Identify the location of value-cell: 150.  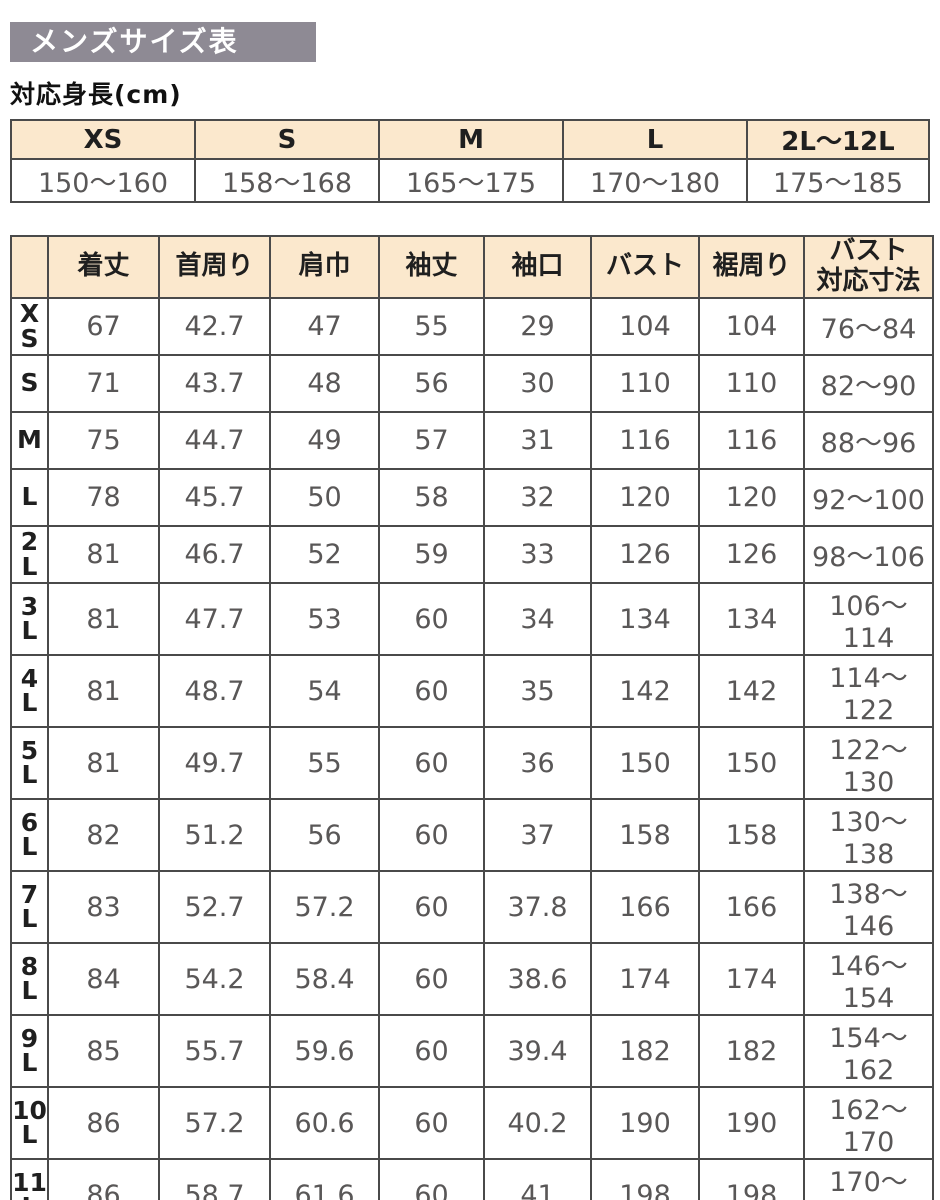
(751, 763).